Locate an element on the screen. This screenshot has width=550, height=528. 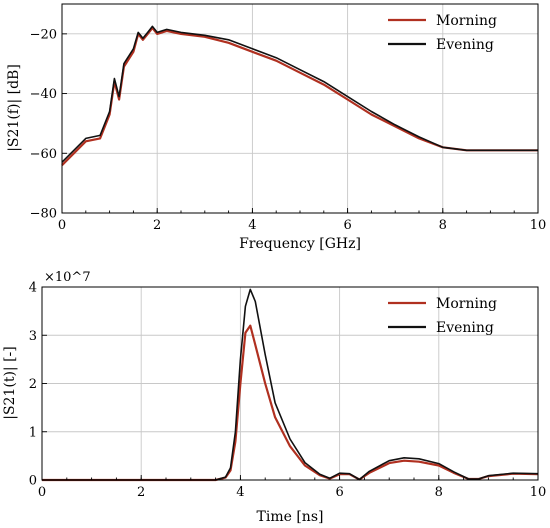
time-y-tick-label: 0 is located at coordinates (33, 481).